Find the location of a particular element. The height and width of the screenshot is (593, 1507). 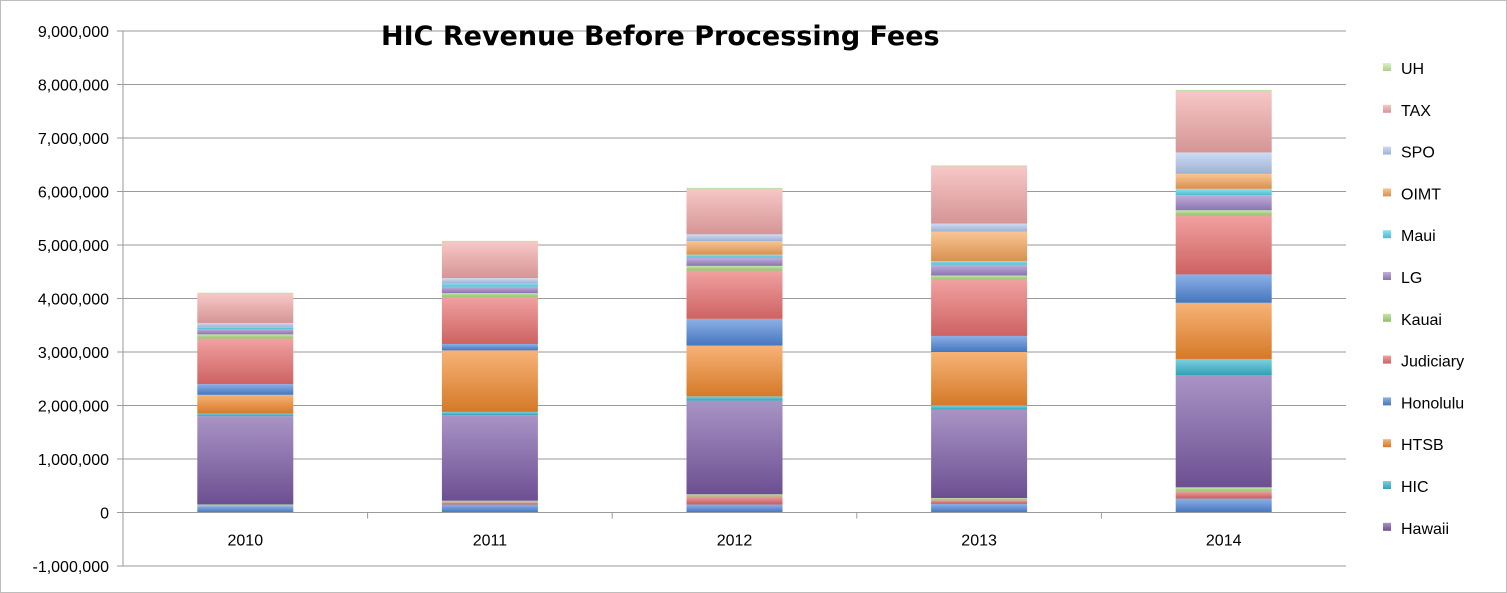

y-tick-label: 4,000,000 is located at coordinates (73, 300).